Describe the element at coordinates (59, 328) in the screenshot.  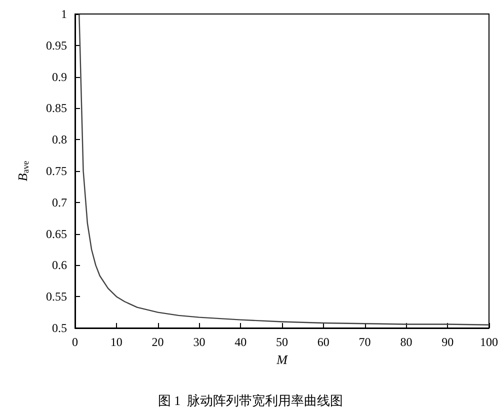
I see `y-tick-label: 0.5` at that location.